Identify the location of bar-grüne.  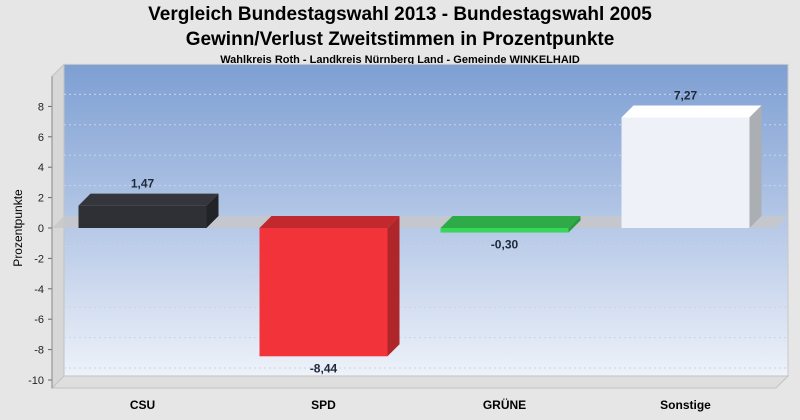
(510, 224).